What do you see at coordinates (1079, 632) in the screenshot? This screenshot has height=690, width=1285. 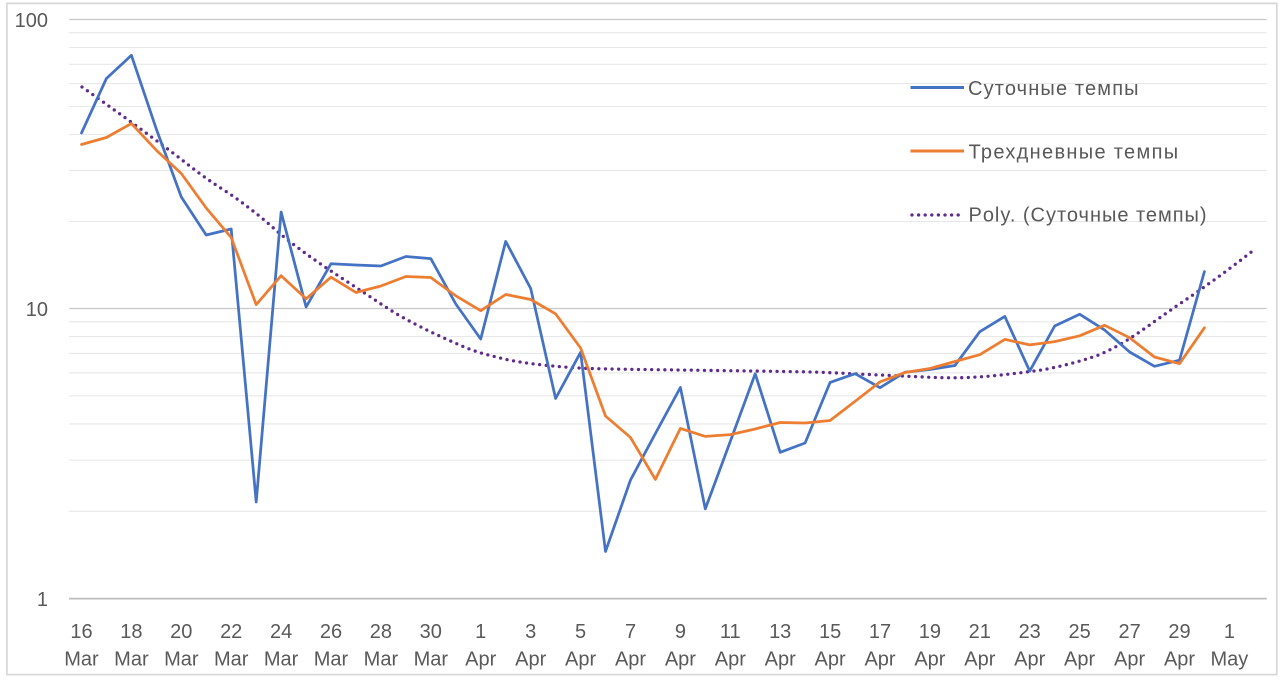 I see `svg-text: 25` at bounding box center [1079, 632].